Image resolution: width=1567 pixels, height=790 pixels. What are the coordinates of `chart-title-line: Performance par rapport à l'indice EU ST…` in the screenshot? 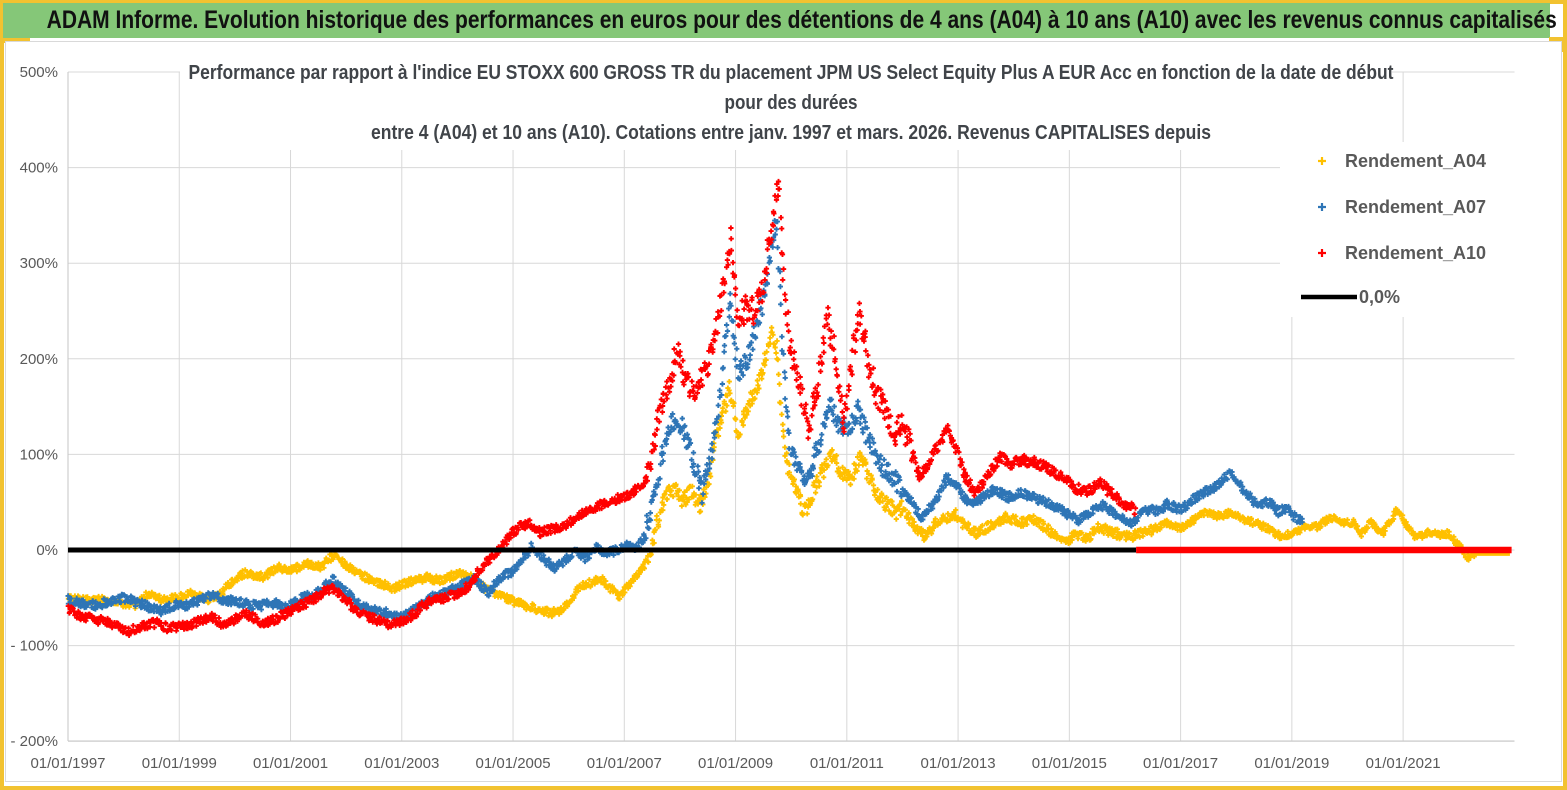 It's located at (791, 73).